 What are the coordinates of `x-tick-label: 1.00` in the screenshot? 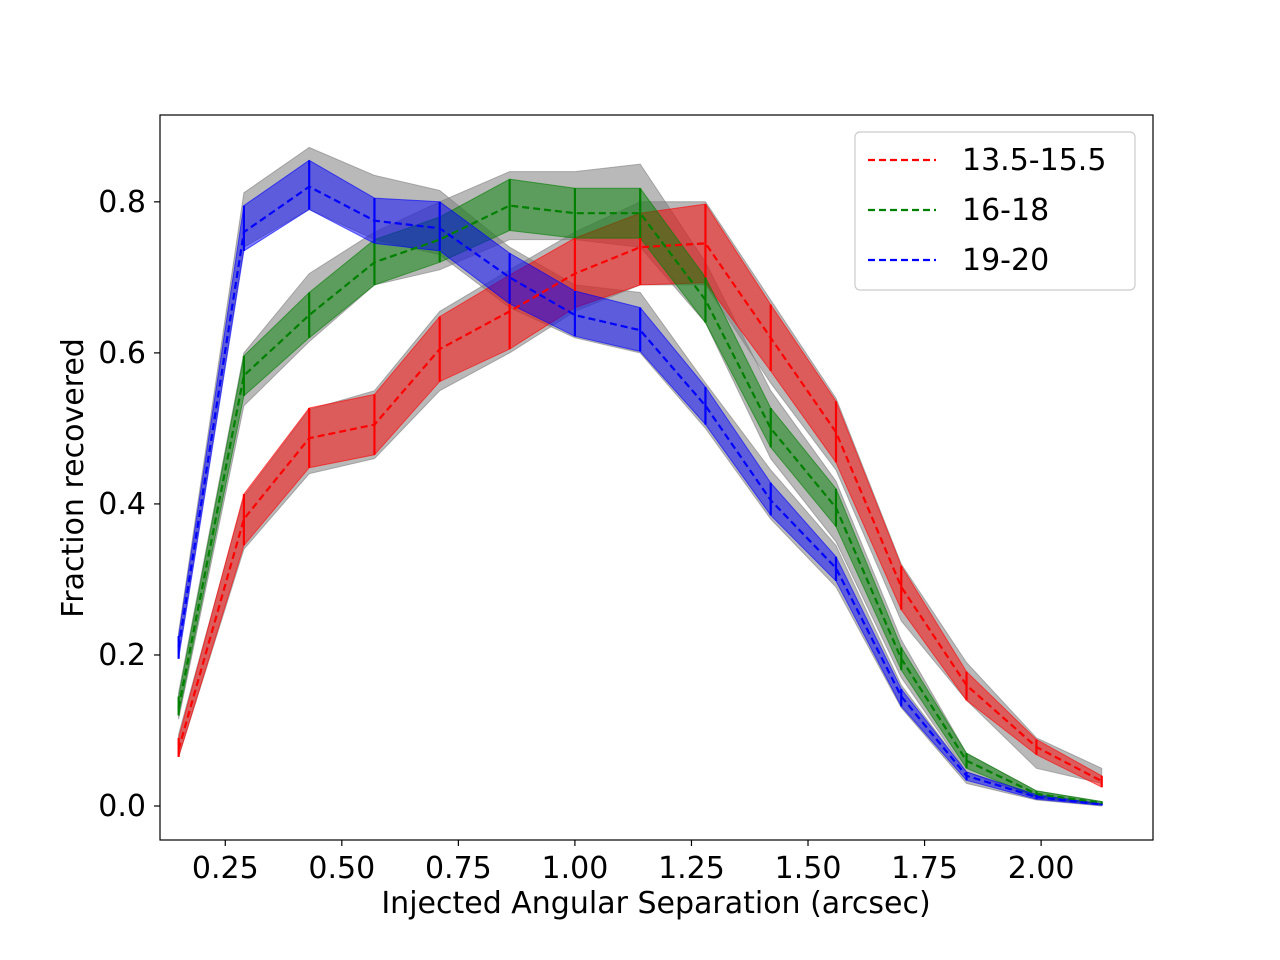 It's located at (575, 868).